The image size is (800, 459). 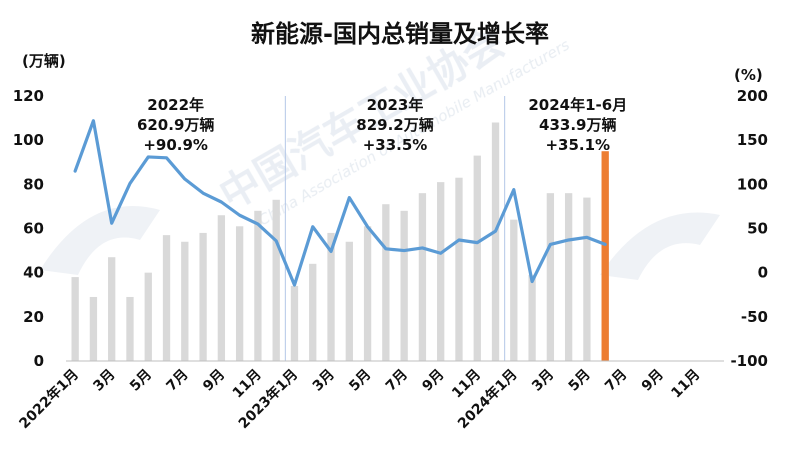 I want to click on x-tick-label: 2022年1月, so click(x=49, y=399).